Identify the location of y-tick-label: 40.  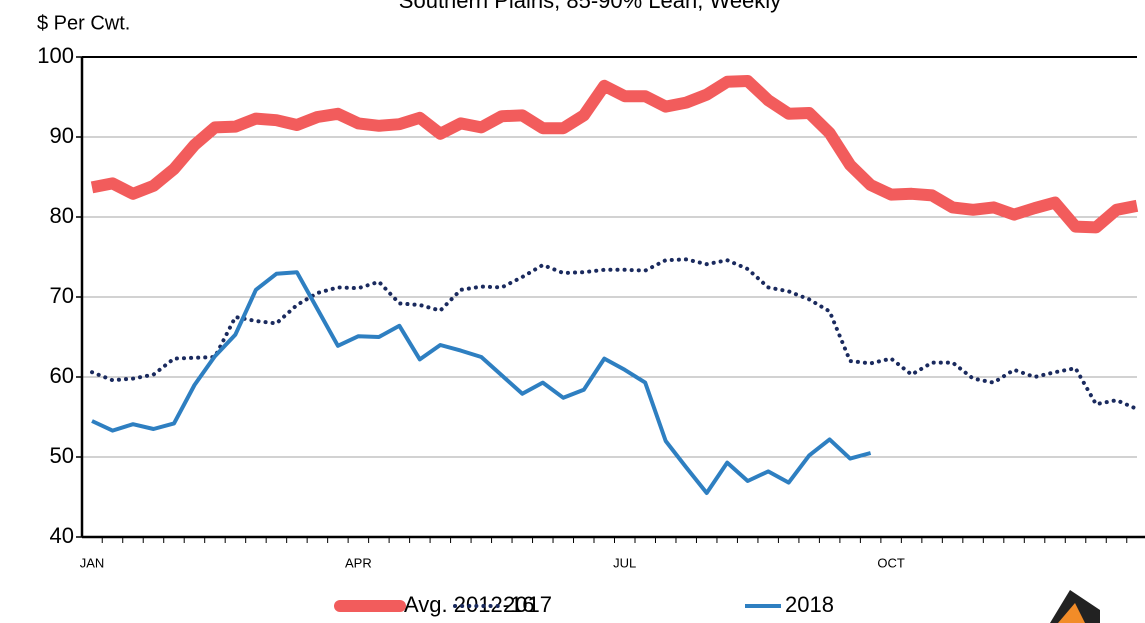
(62, 535).